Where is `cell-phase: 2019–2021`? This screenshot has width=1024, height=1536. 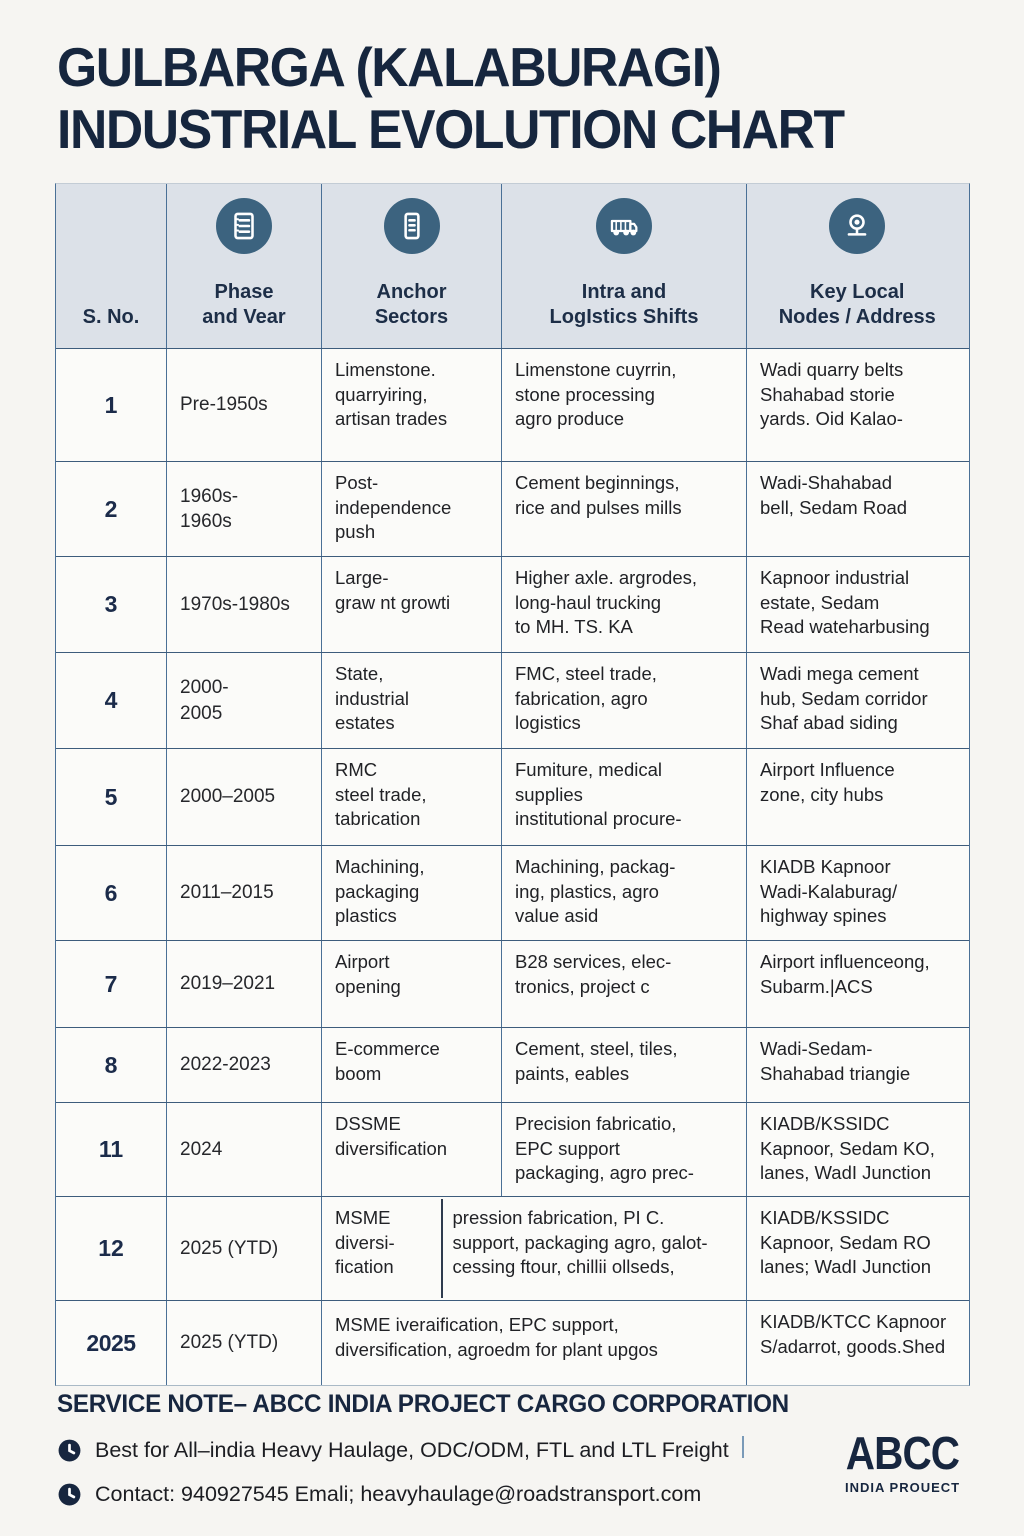 cell-phase: 2019–2021 is located at coordinates (243, 984).